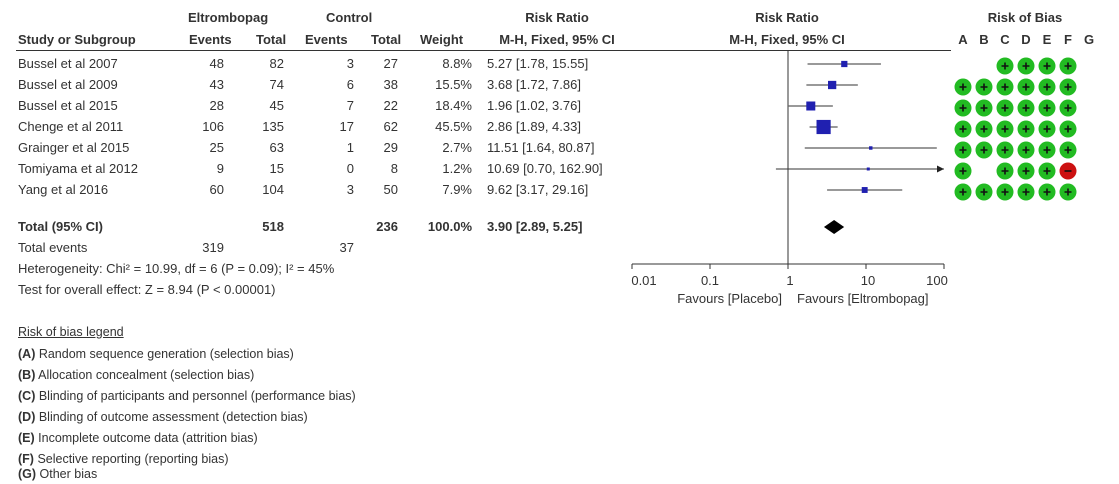  Describe the element at coordinates (346, 247) in the screenshot. I see `total-events2-cell: 37` at that location.